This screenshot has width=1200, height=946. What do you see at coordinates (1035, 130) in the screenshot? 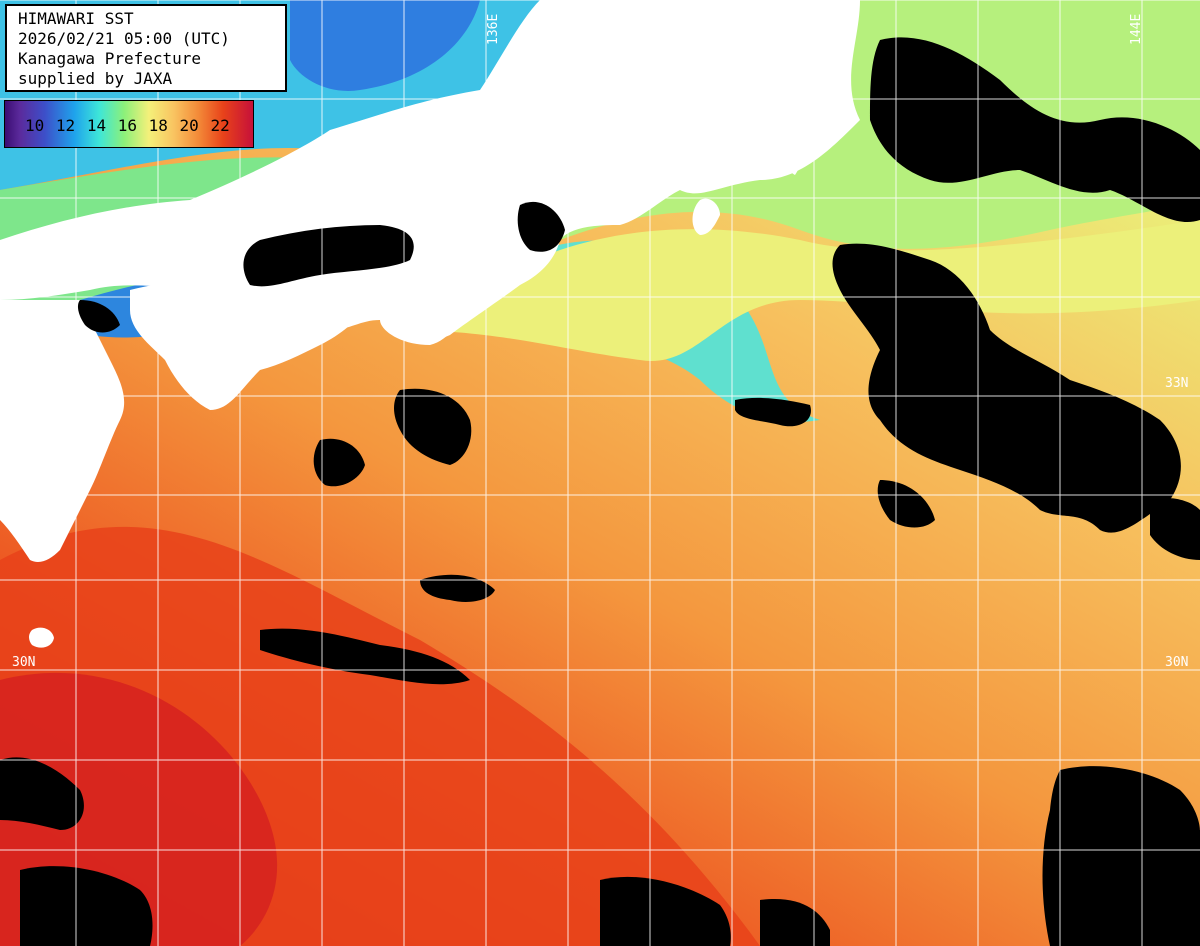
I see `cloud-northeast` at bounding box center [1035, 130].